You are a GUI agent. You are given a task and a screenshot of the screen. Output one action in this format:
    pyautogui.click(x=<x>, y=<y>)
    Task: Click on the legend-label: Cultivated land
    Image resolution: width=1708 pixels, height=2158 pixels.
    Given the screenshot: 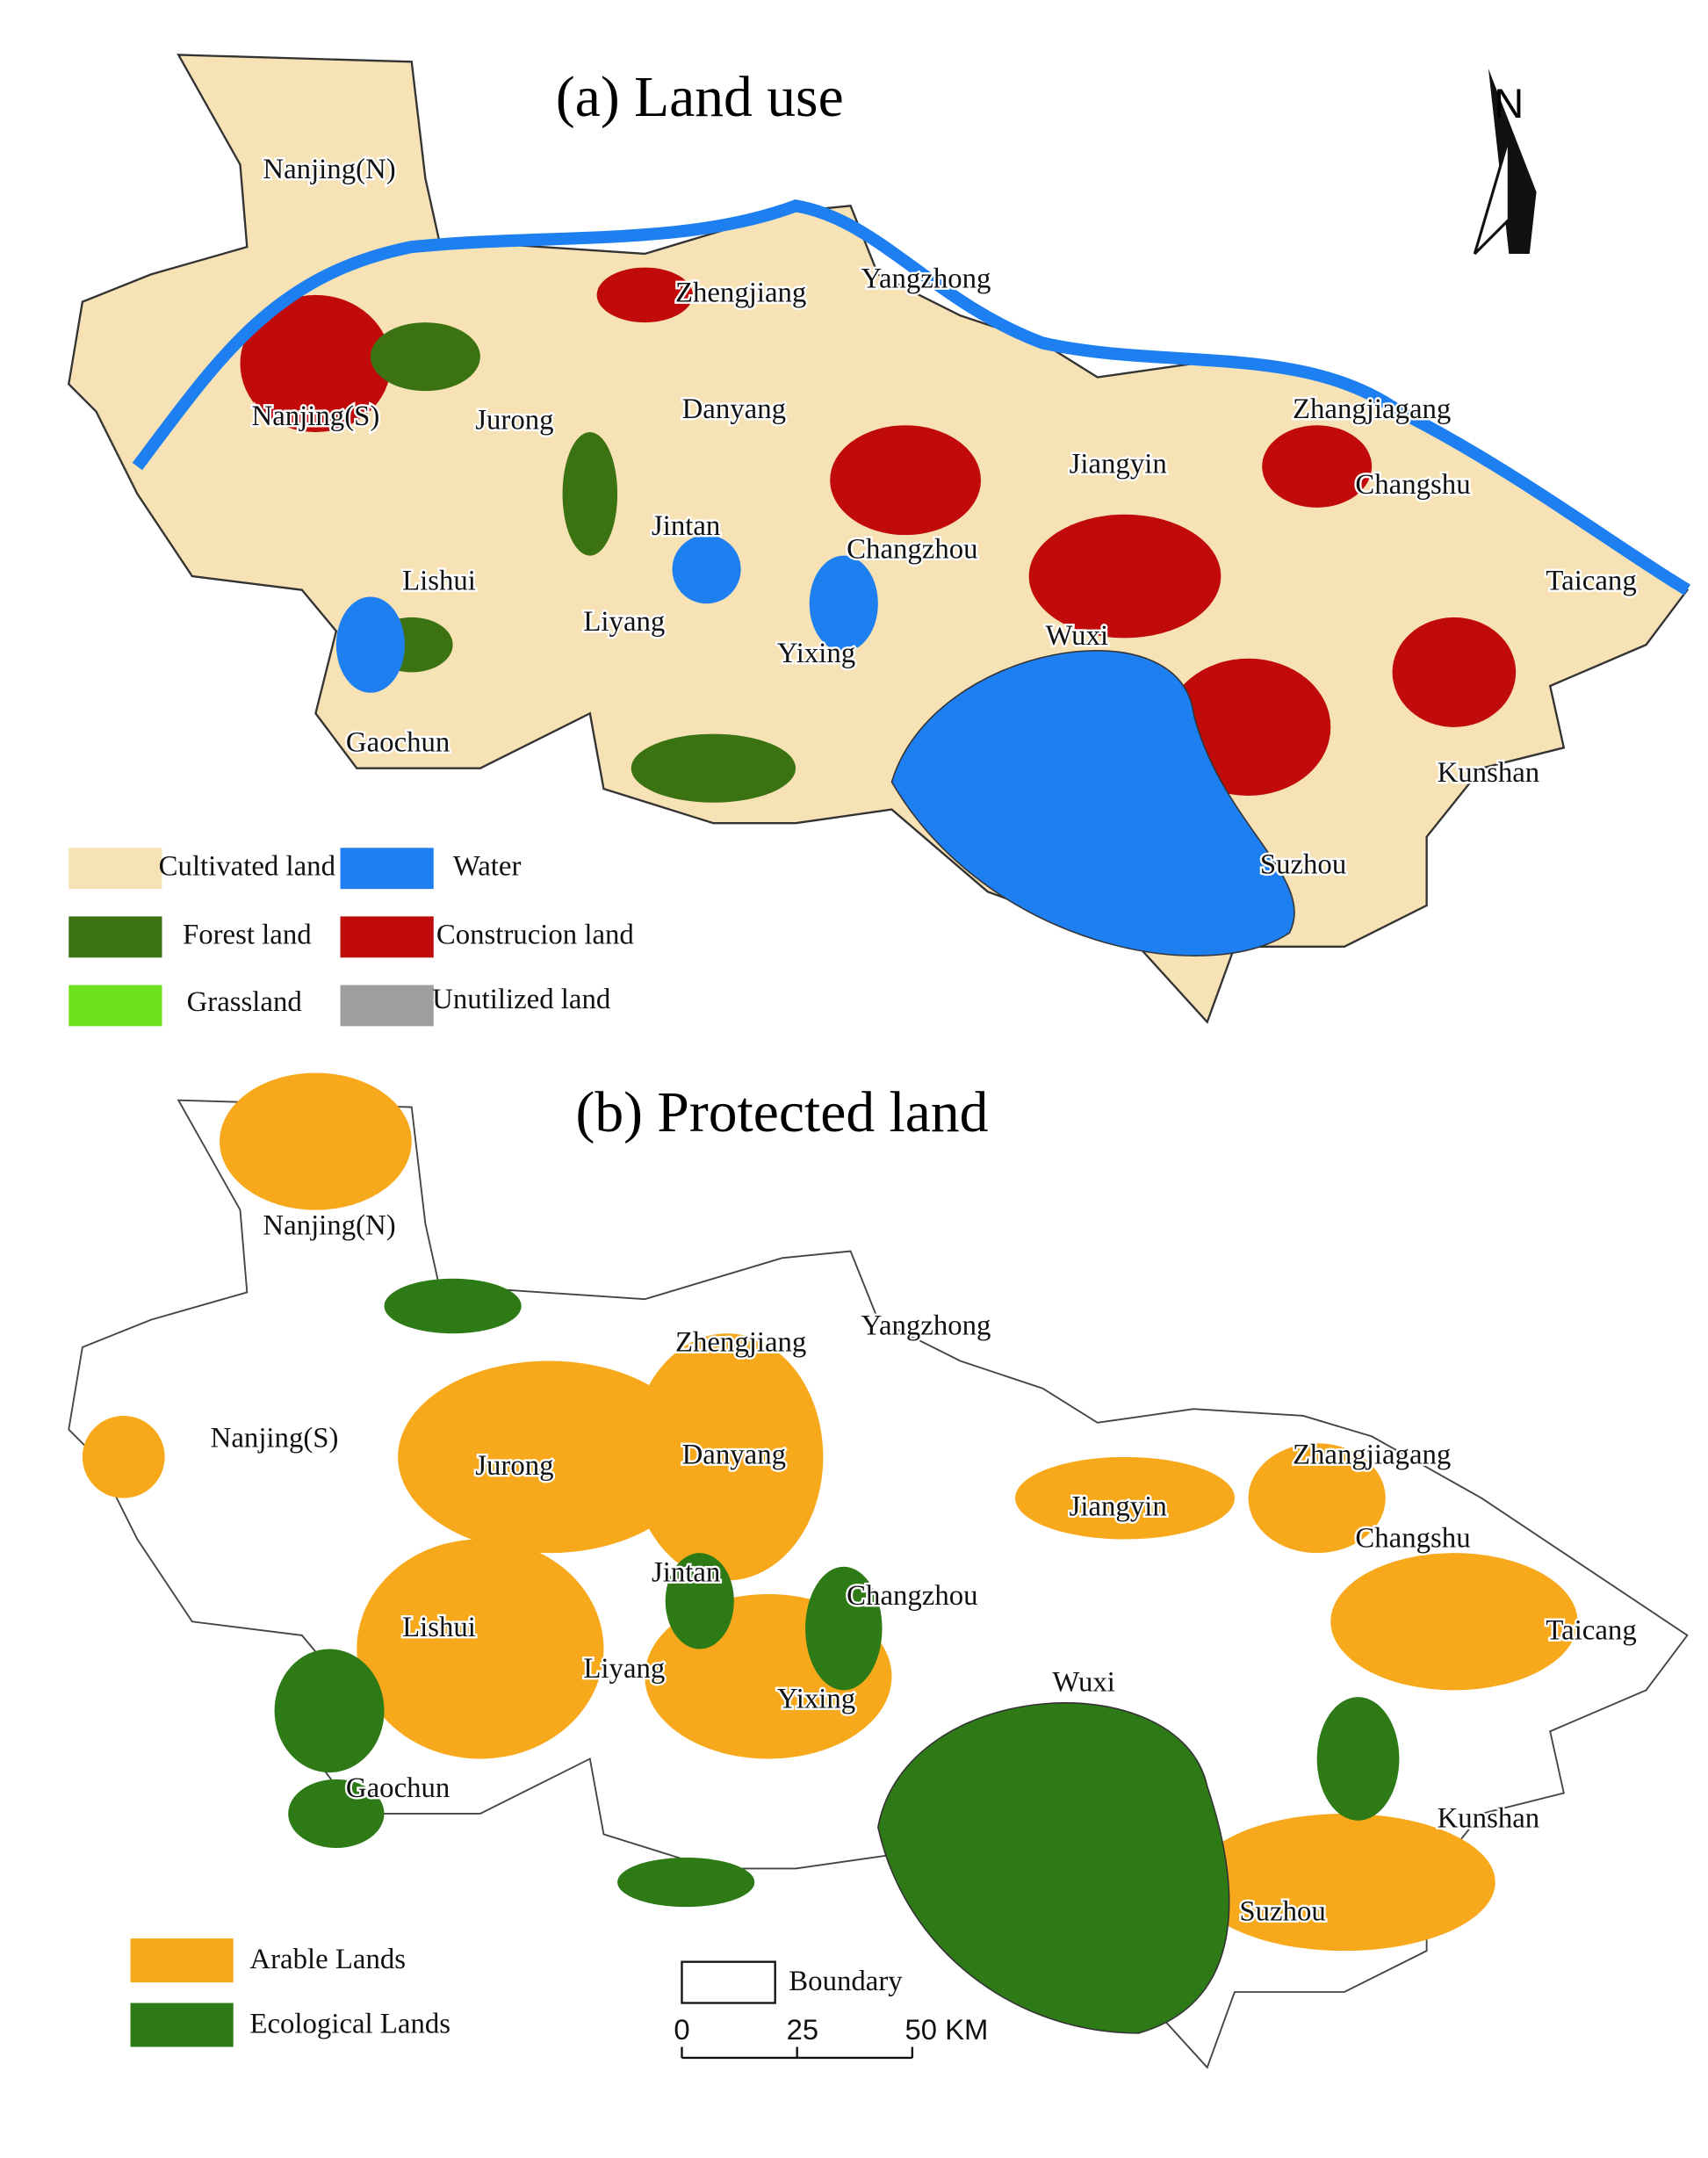 What is the action you would take?
    pyautogui.click(x=247, y=866)
    